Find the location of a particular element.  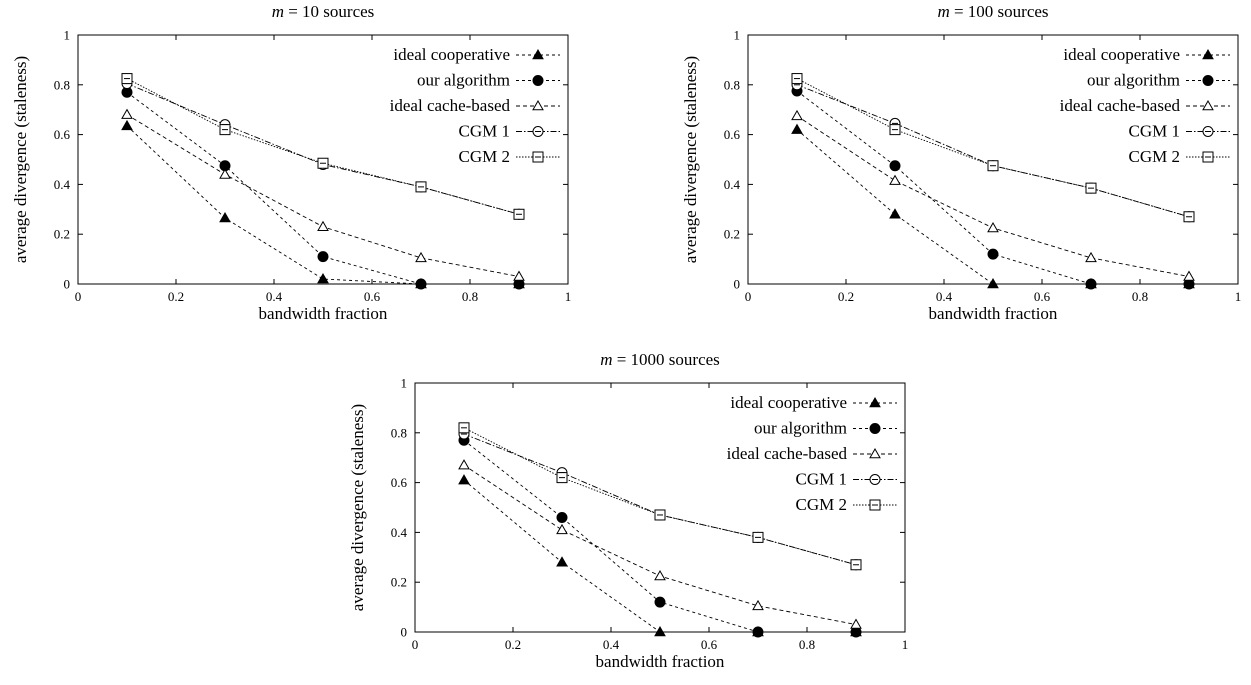

x-tick-label: 0.2 is located at coordinates (176, 296).